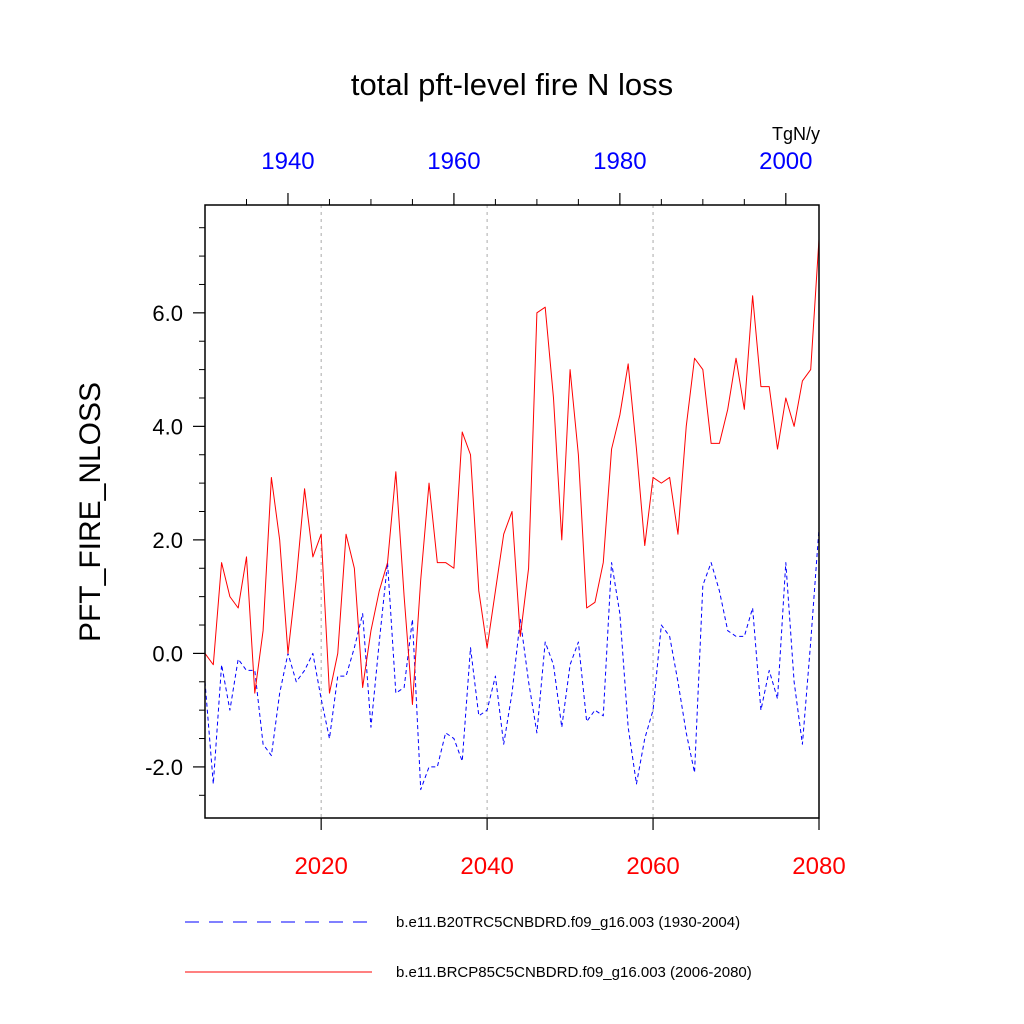 The image size is (1024, 1024). What do you see at coordinates (320, 866) in the screenshot?
I see `x-bottom-tick-label: 2020` at bounding box center [320, 866].